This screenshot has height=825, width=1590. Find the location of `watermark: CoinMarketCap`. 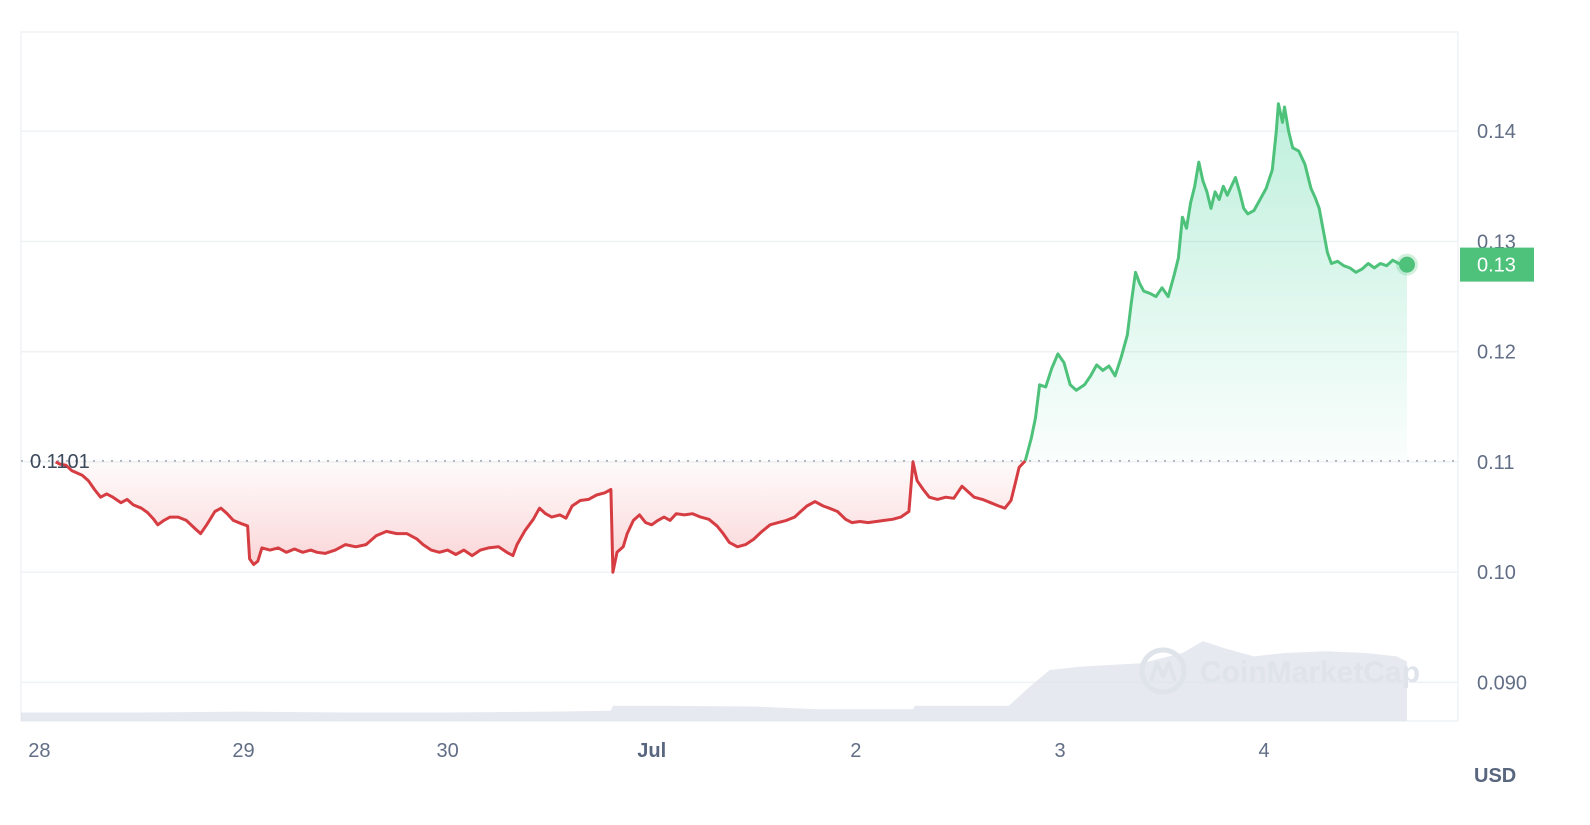

watermark: CoinMarketCap is located at coordinates (1279, 671).